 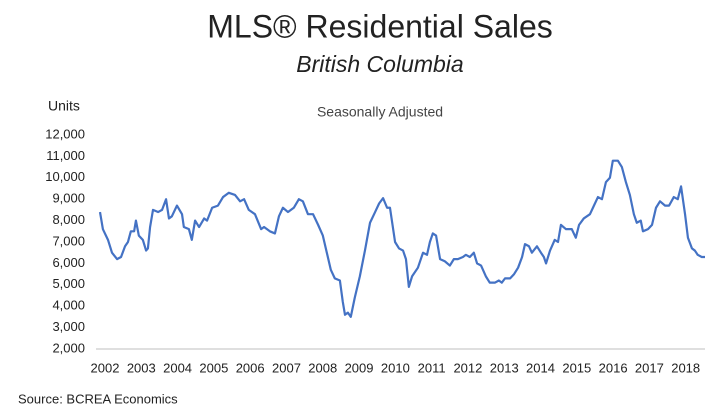 What do you see at coordinates (65, 133) in the screenshot?
I see `y-tick-label: 12,000` at bounding box center [65, 133].